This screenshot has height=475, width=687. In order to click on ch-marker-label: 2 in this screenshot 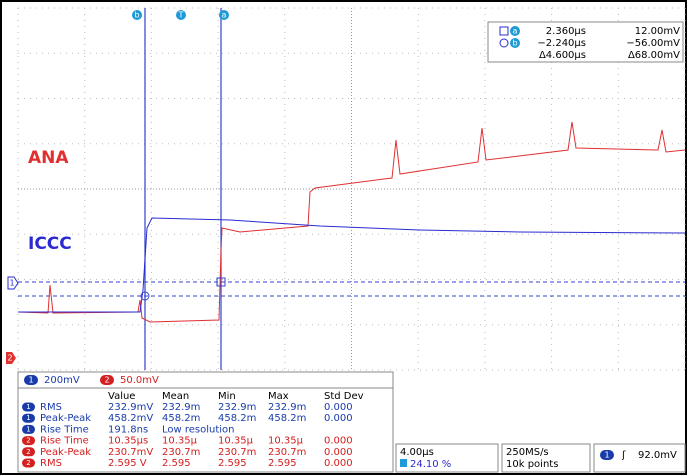, I will do `click(9, 358)`.